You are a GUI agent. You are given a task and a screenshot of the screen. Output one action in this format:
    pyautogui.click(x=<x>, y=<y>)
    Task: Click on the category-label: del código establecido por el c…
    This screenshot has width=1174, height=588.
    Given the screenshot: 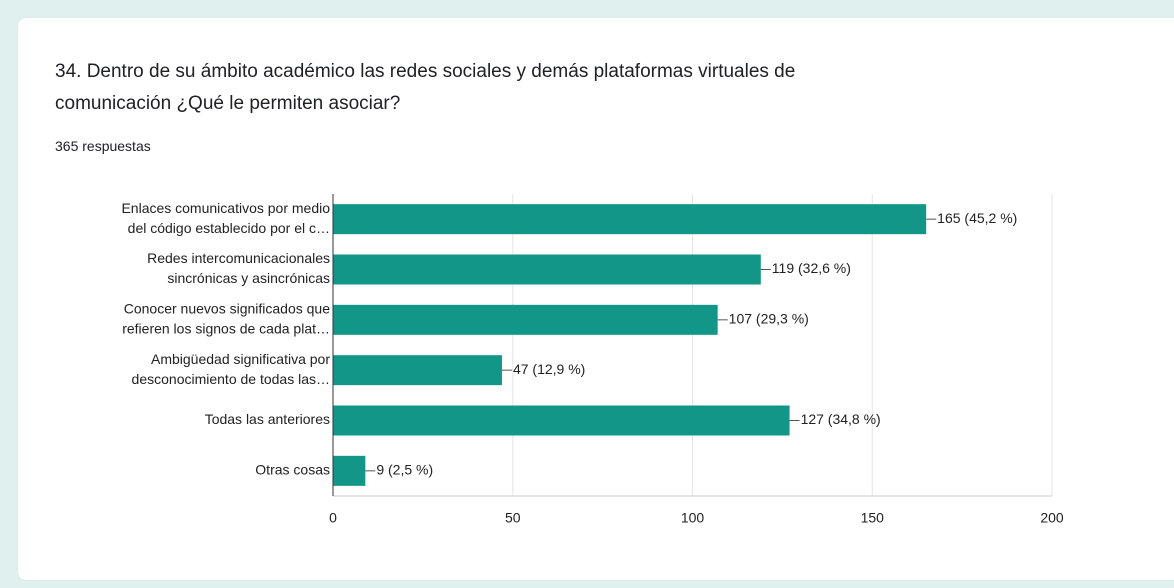 What is the action you would take?
    pyautogui.click(x=229, y=228)
    